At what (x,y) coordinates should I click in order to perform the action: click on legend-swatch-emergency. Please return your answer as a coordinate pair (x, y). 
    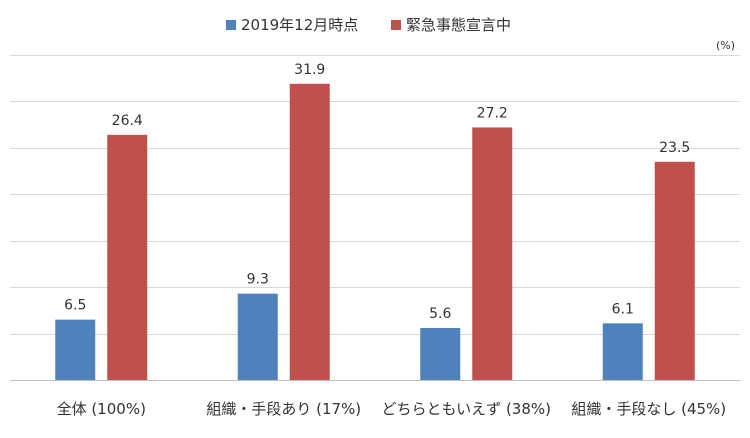
    Looking at the image, I should click on (396, 25).